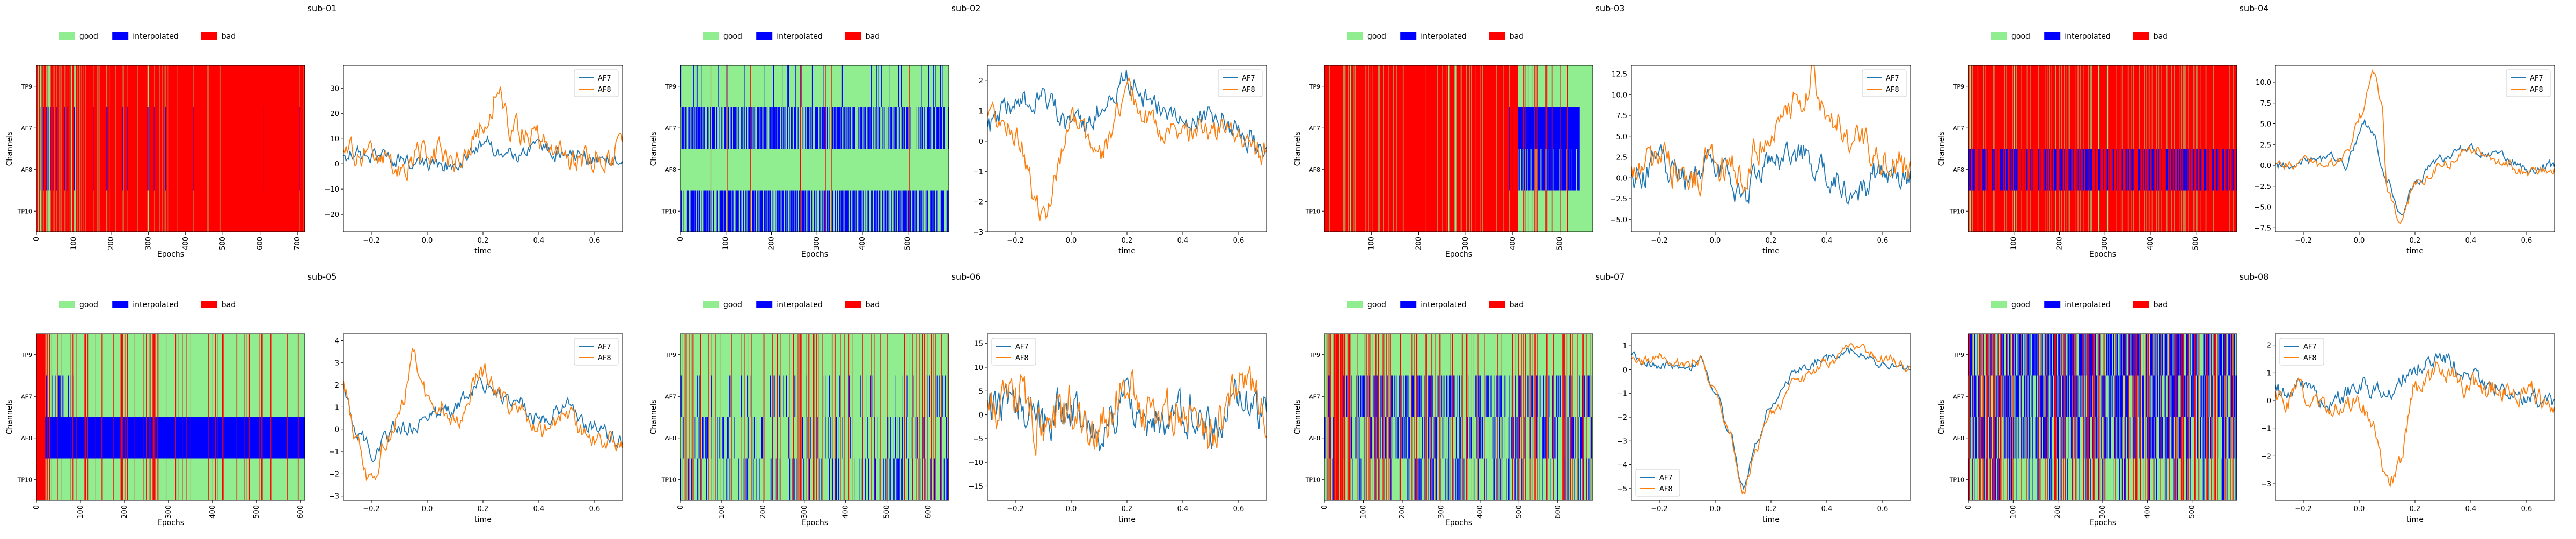  What do you see at coordinates (1956, 211) in the screenshot?
I see `map-ytick-label: TP10` at bounding box center [1956, 211].